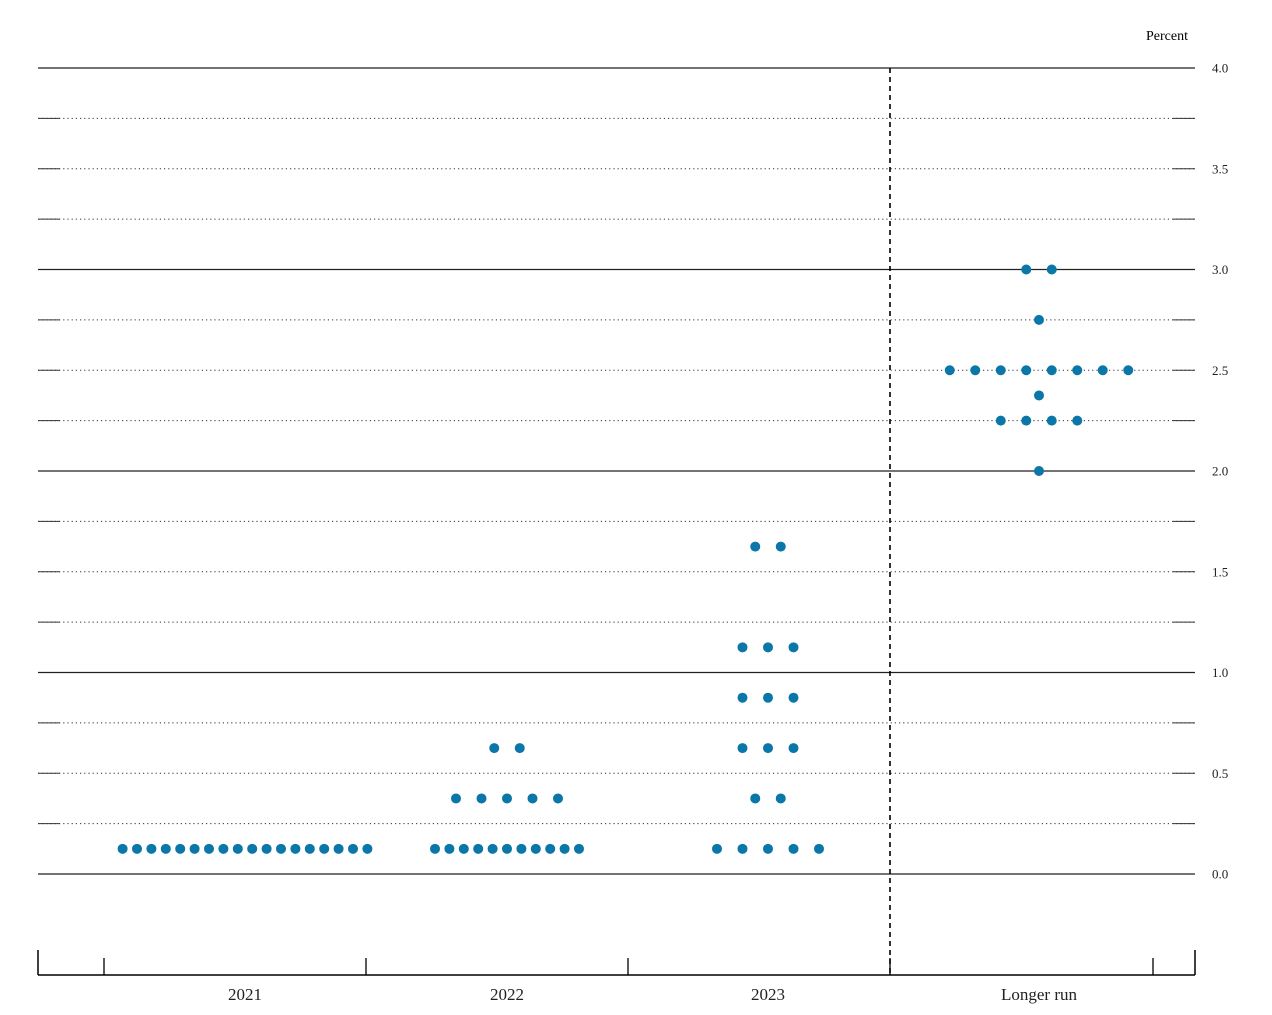 This screenshot has height=1015, width=1272. Describe the element at coordinates (616, 977) in the screenshot. I see `x-axis: 2021 2022 2023 Longer run` at that location.